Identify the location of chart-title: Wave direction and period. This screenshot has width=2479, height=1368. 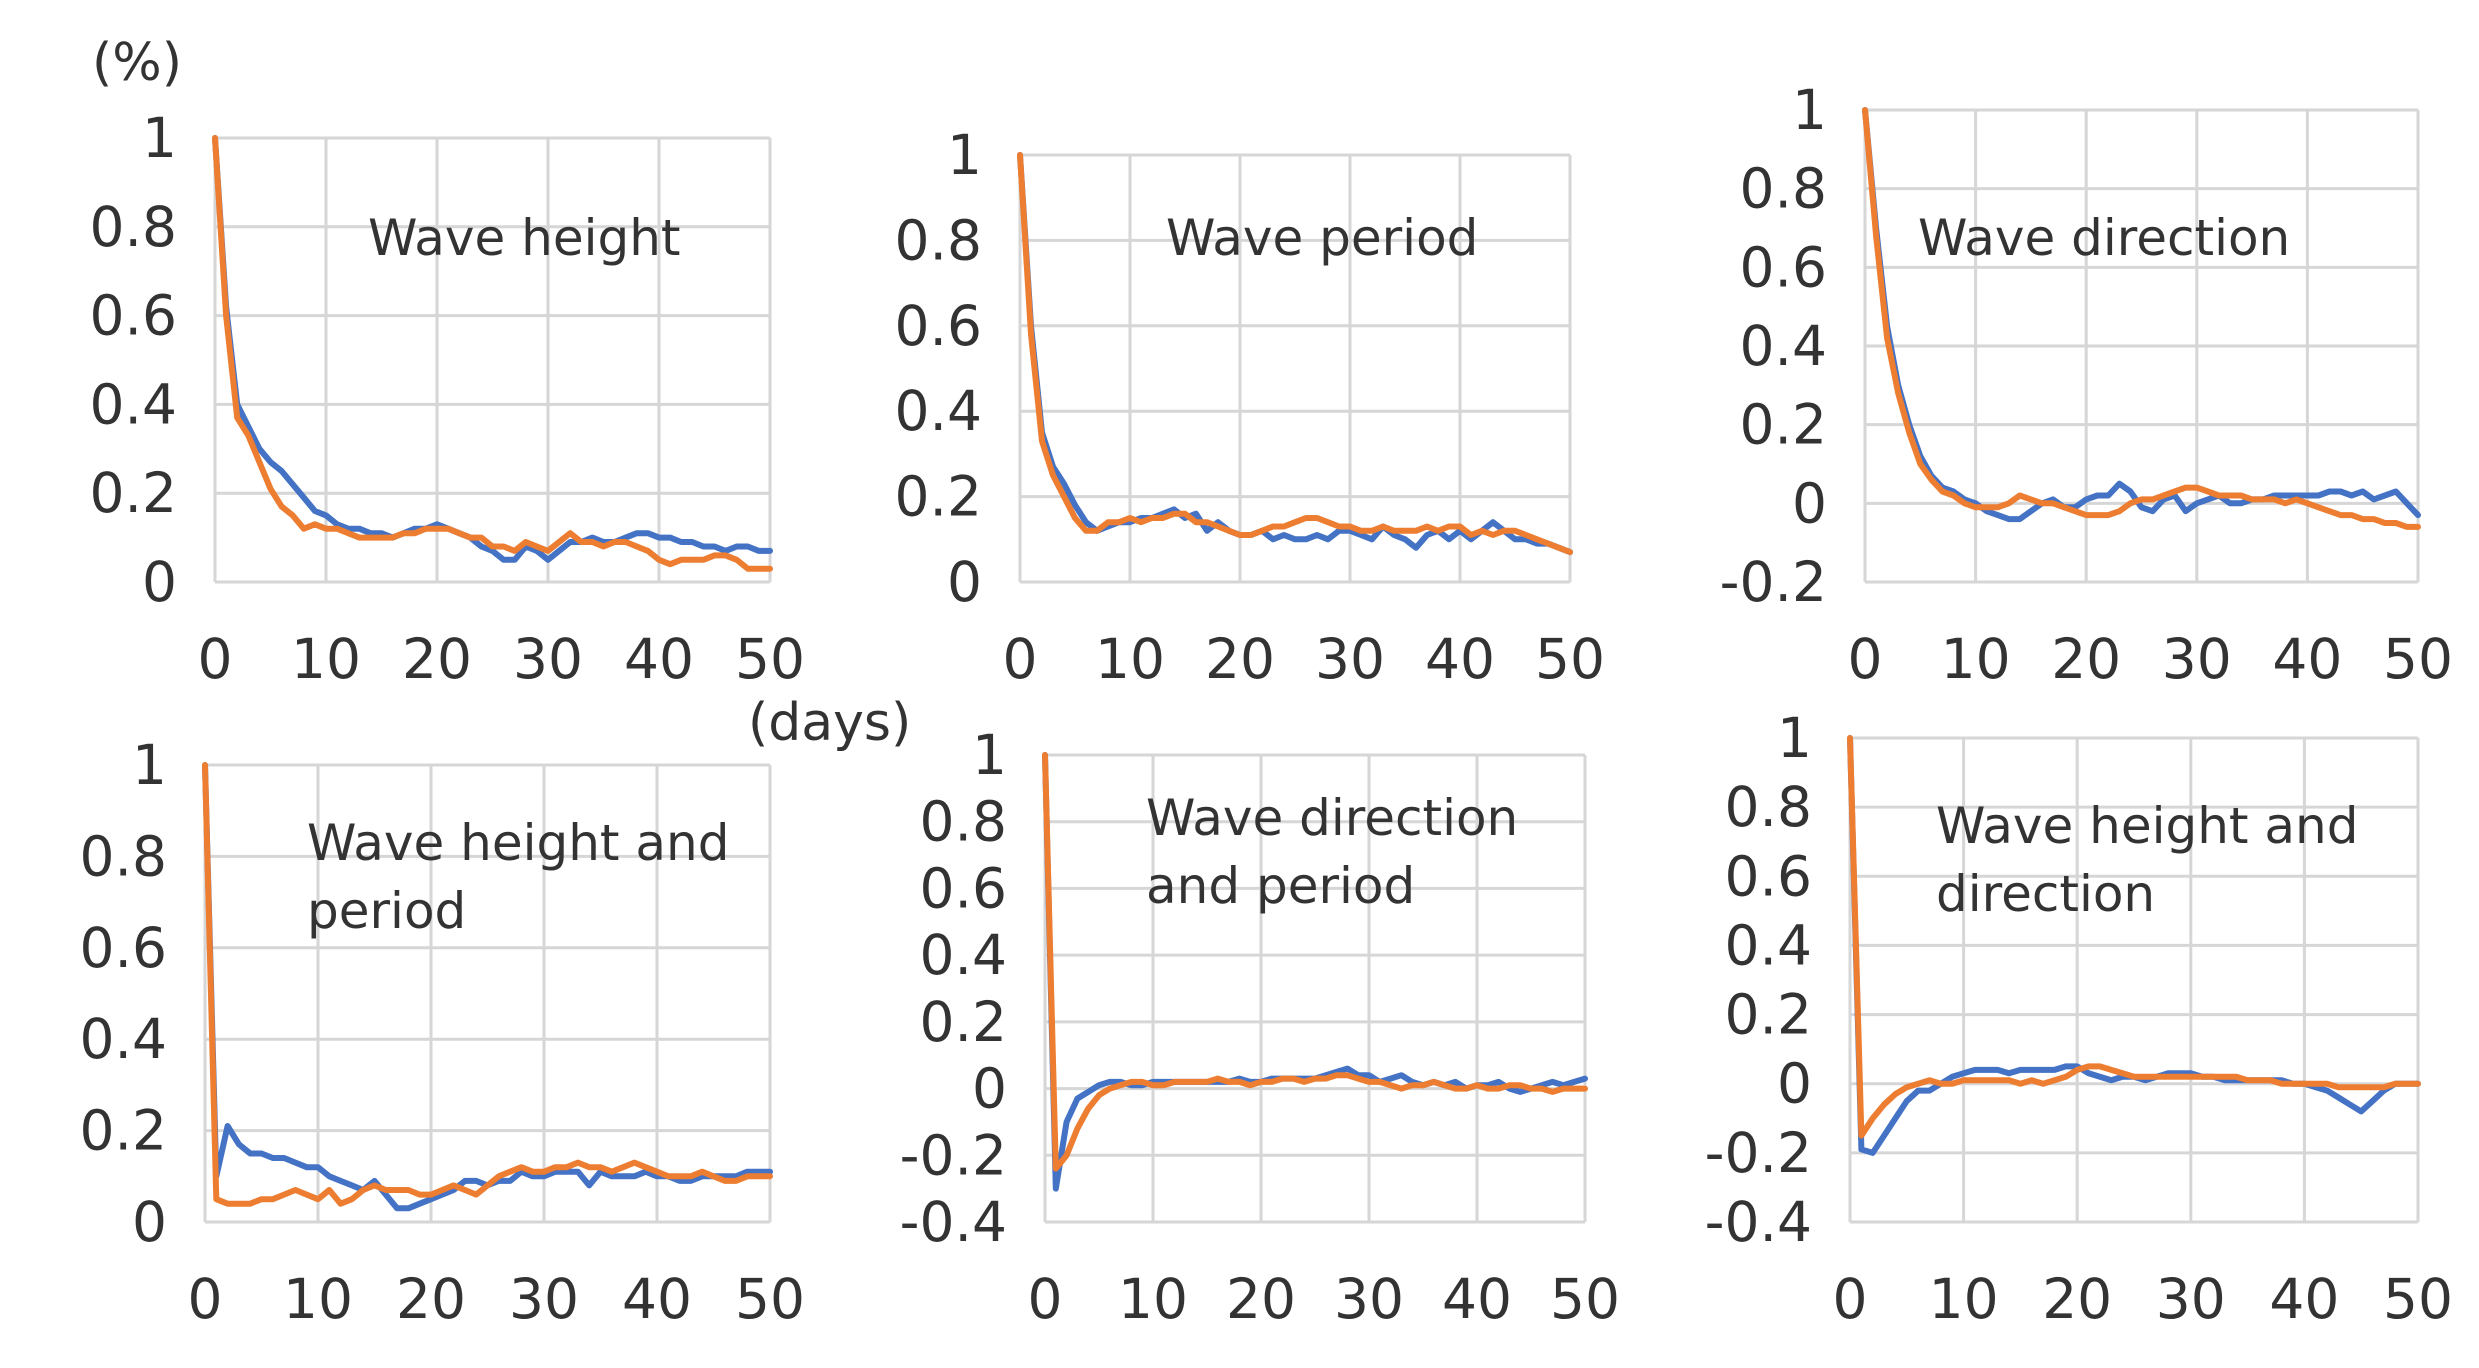
(1332, 852).